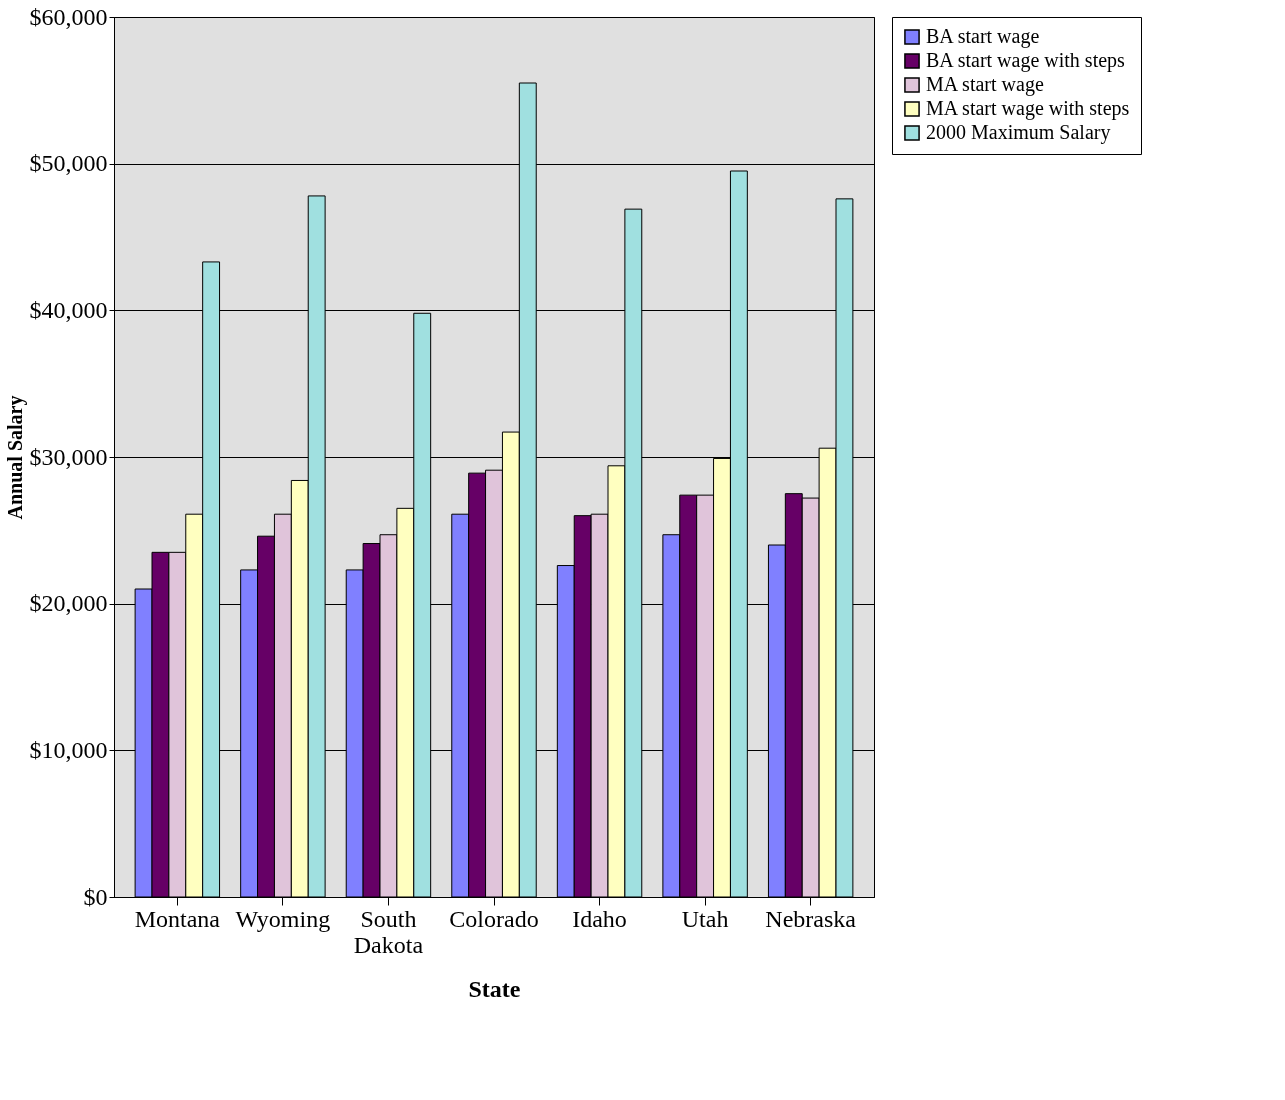 This screenshot has width=1285, height=1100. Describe the element at coordinates (68, 603) in the screenshot. I see `y-tick-label: $20,000` at that location.